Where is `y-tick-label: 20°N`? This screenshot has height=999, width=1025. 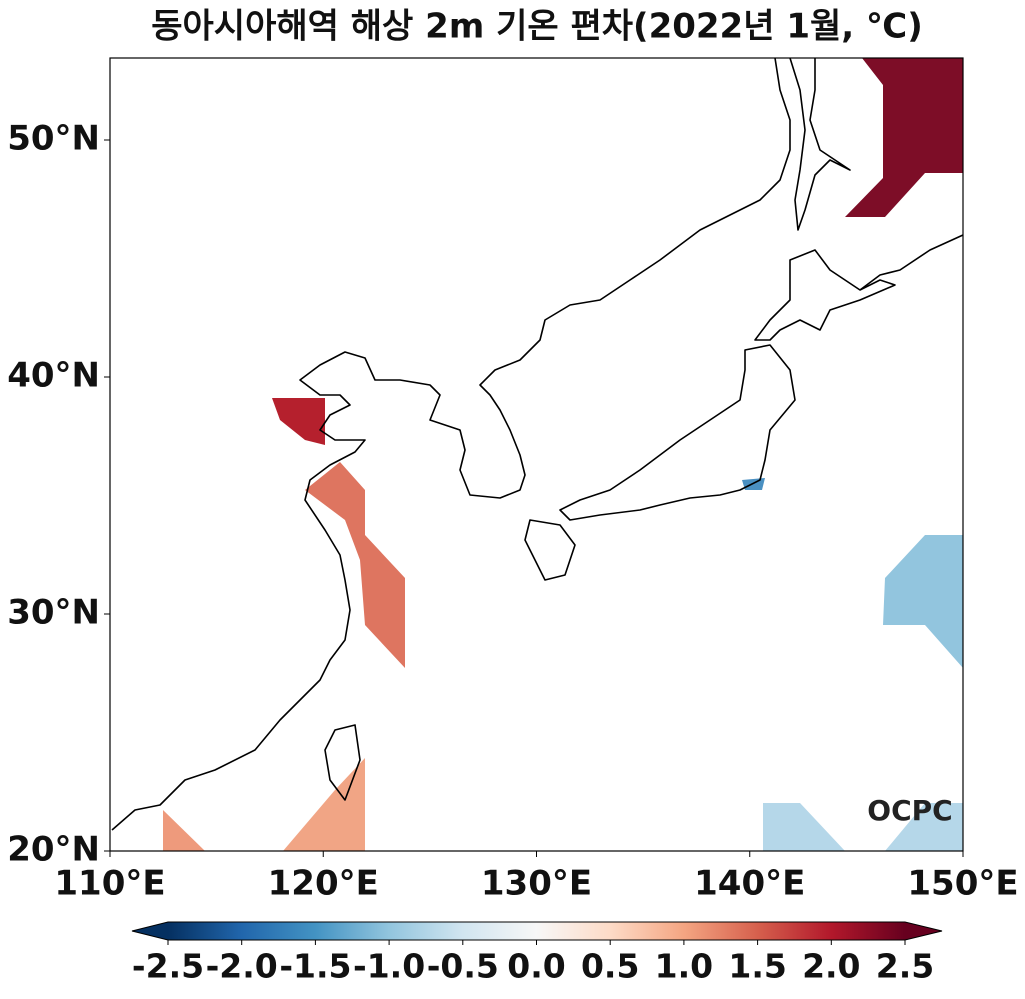 y-tick-label: 20°N is located at coordinates (53, 850).